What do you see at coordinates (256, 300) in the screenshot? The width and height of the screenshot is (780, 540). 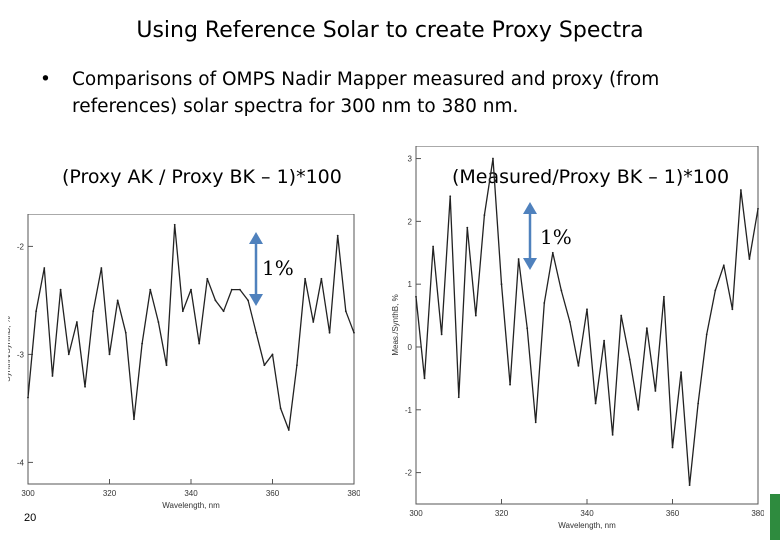 I see `scale-arrow-left-head-down` at bounding box center [256, 300].